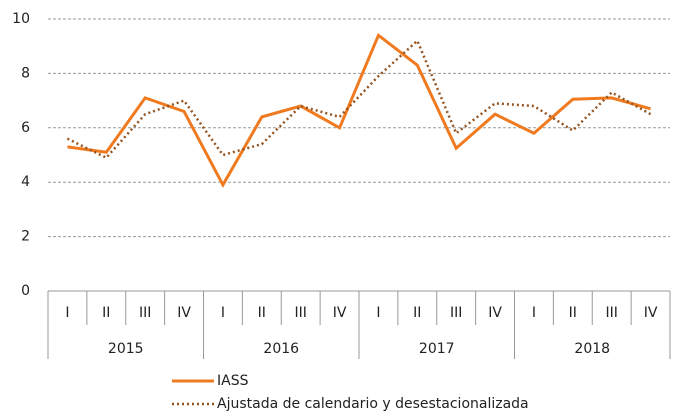  What do you see at coordinates (21, 19) in the screenshot?
I see `y-tick-label: 10` at bounding box center [21, 19].